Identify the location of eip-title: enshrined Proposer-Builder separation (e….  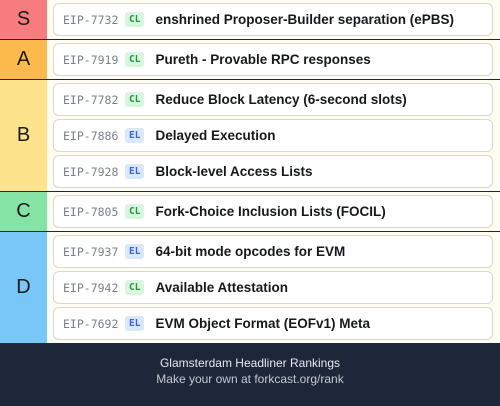
(305, 19).